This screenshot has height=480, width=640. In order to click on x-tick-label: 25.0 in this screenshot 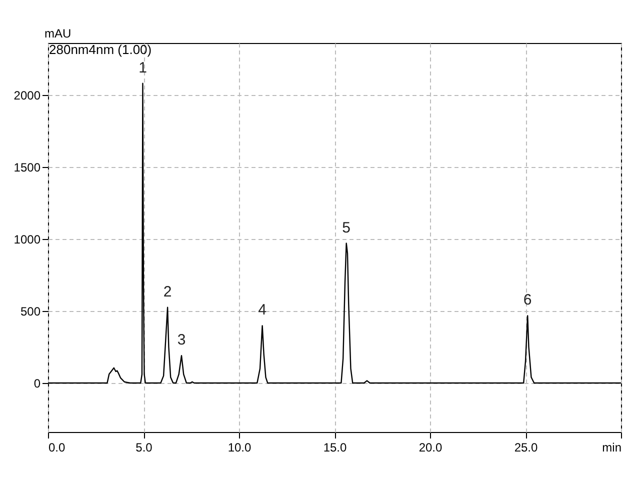, I will do `click(526, 447)`.